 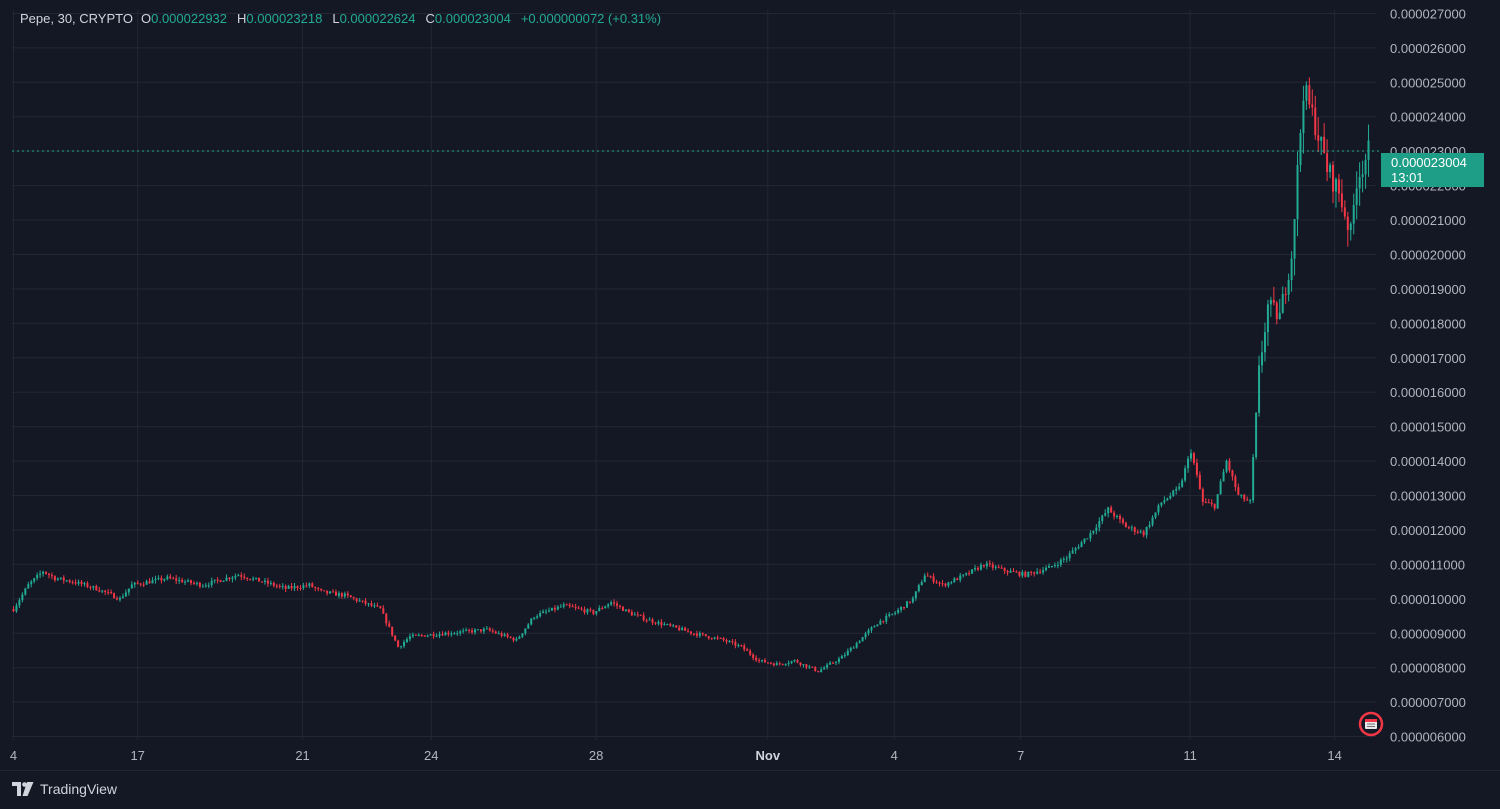 I want to click on time-tick-label: Nov, so click(x=768, y=755).